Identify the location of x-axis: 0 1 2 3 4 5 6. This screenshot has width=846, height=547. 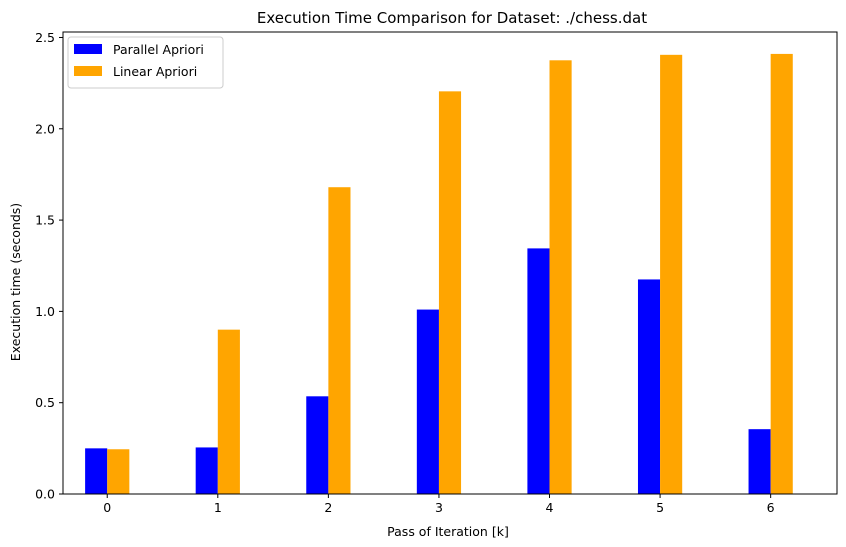
(439, 504).